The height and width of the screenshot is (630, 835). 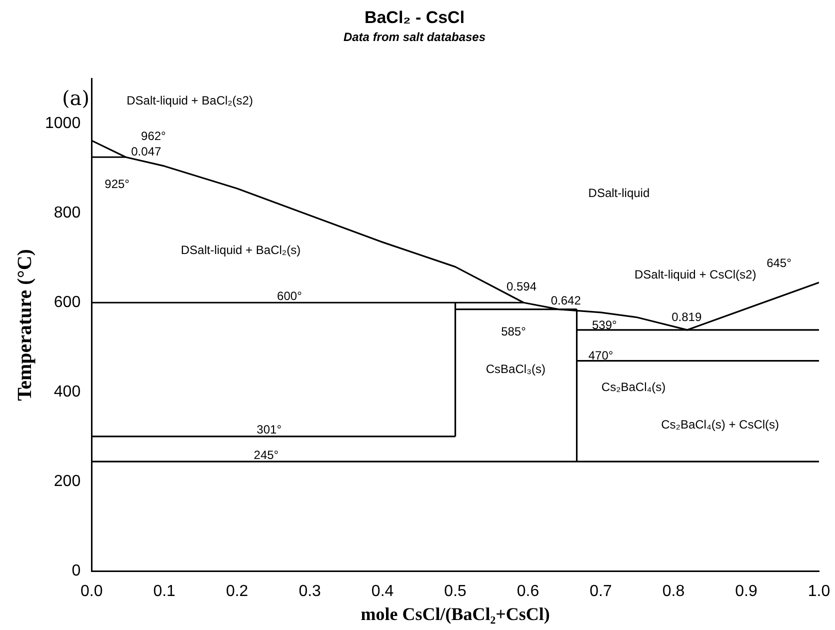 I want to click on chart-title: BaCl₂ - CsCl, so click(x=414, y=17).